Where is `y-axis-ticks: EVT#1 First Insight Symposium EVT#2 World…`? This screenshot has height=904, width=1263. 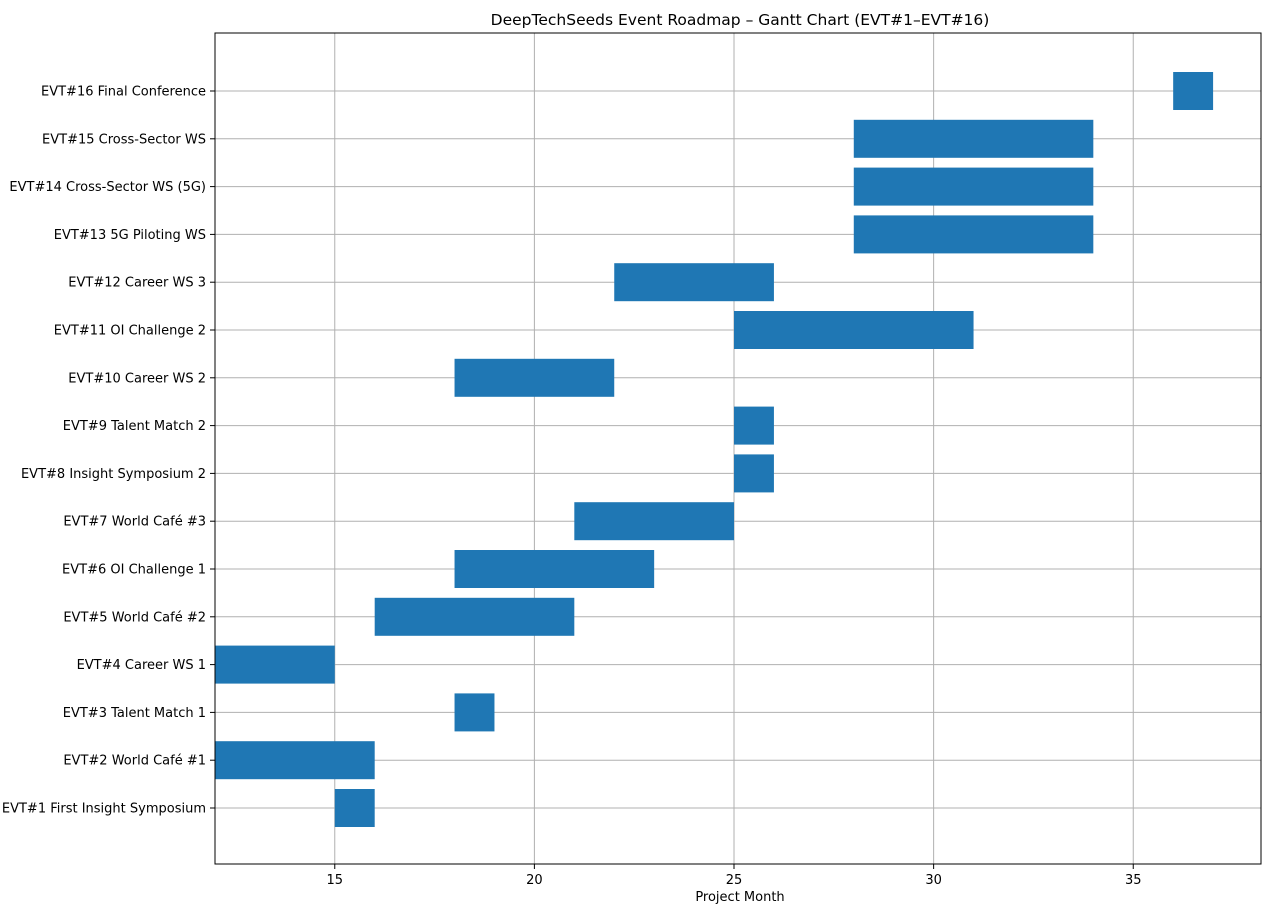
y-axis-ticks: EVT#1 First Insight Symposium EVT#2 World… is located at coordinates (108, 451).